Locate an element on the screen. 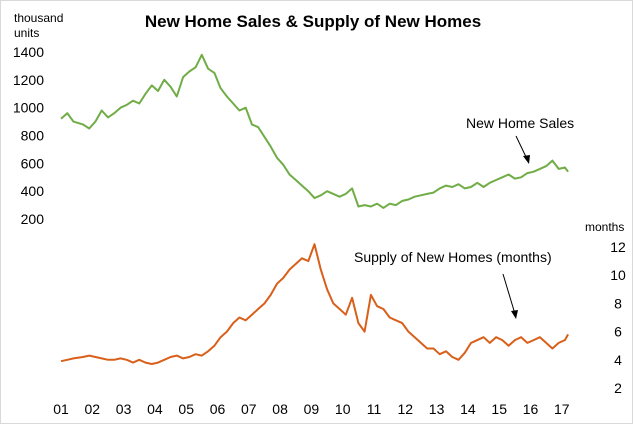  left-tick-label: 600 is located at coordinates (33, 163).